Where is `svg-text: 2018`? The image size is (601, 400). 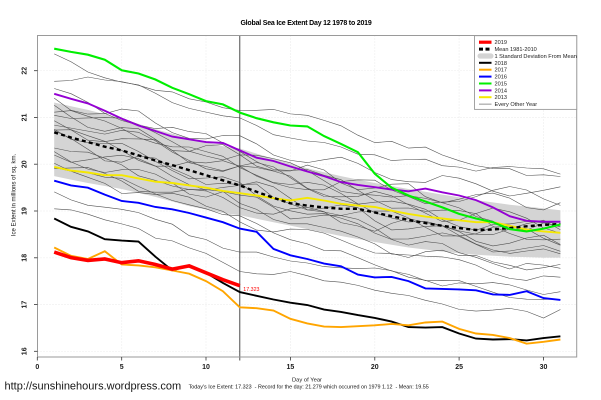
svg-text: 2018 is located at coordinates (501, 64).